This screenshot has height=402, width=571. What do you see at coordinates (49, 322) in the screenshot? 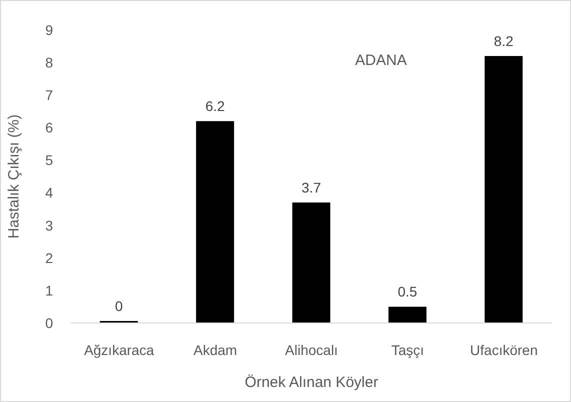
I see `y-tick-label: 0` at bounding box center [49, 322].